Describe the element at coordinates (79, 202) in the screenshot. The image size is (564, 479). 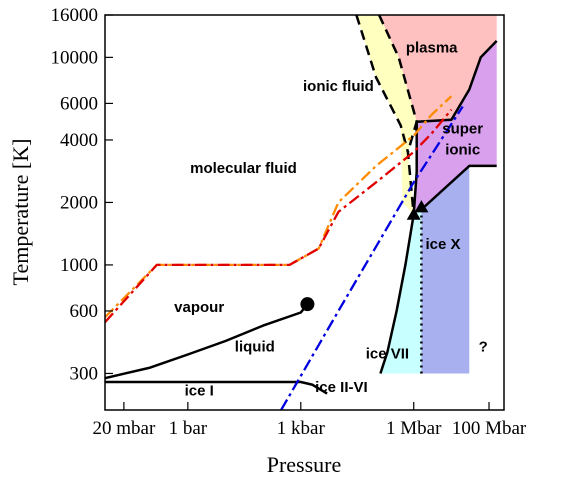
I see `y-tick-label: 2000` at that location.